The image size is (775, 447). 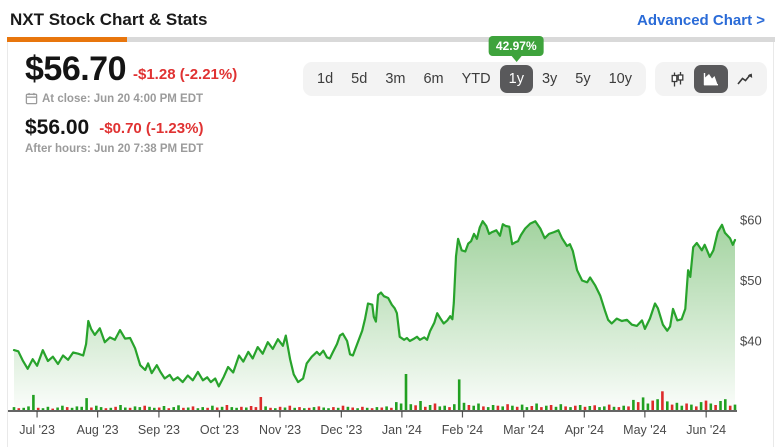 I want to click on page-title: NXT Stock Chart & Stats, so click(x=109, y=19).